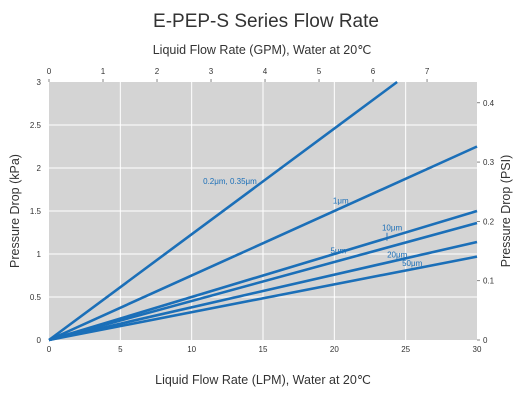 The height and width of the screenshot is (393, 522). What do you see at coordinates (39, 168) in the screenshot?
I see `y-tick-label: 2` at bounding box center [39, 168].